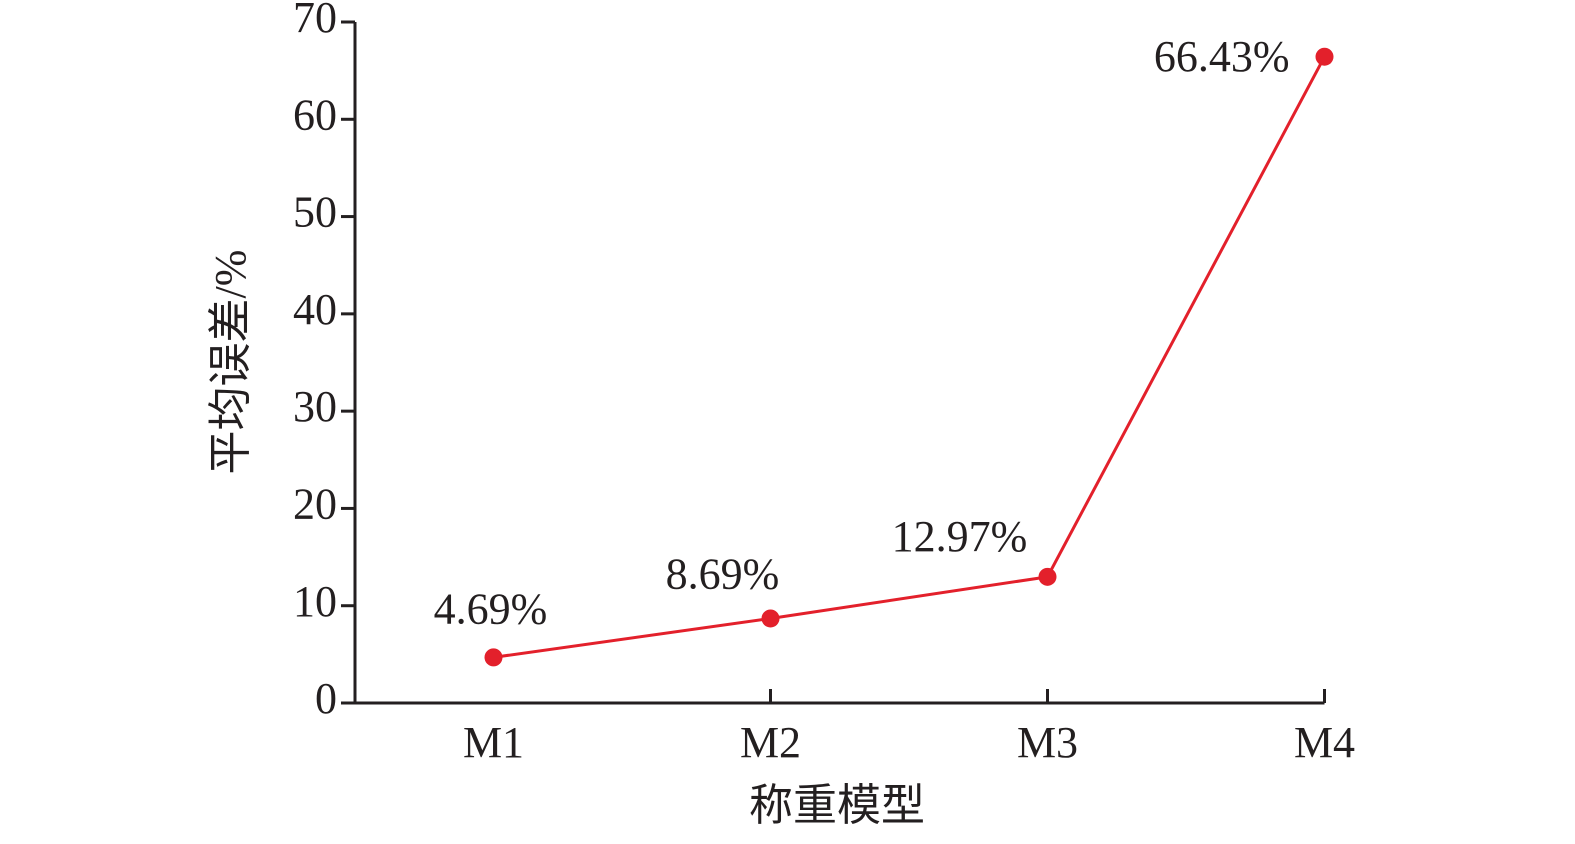  I want to click on data-label: 4.69%, so click(491, 608).